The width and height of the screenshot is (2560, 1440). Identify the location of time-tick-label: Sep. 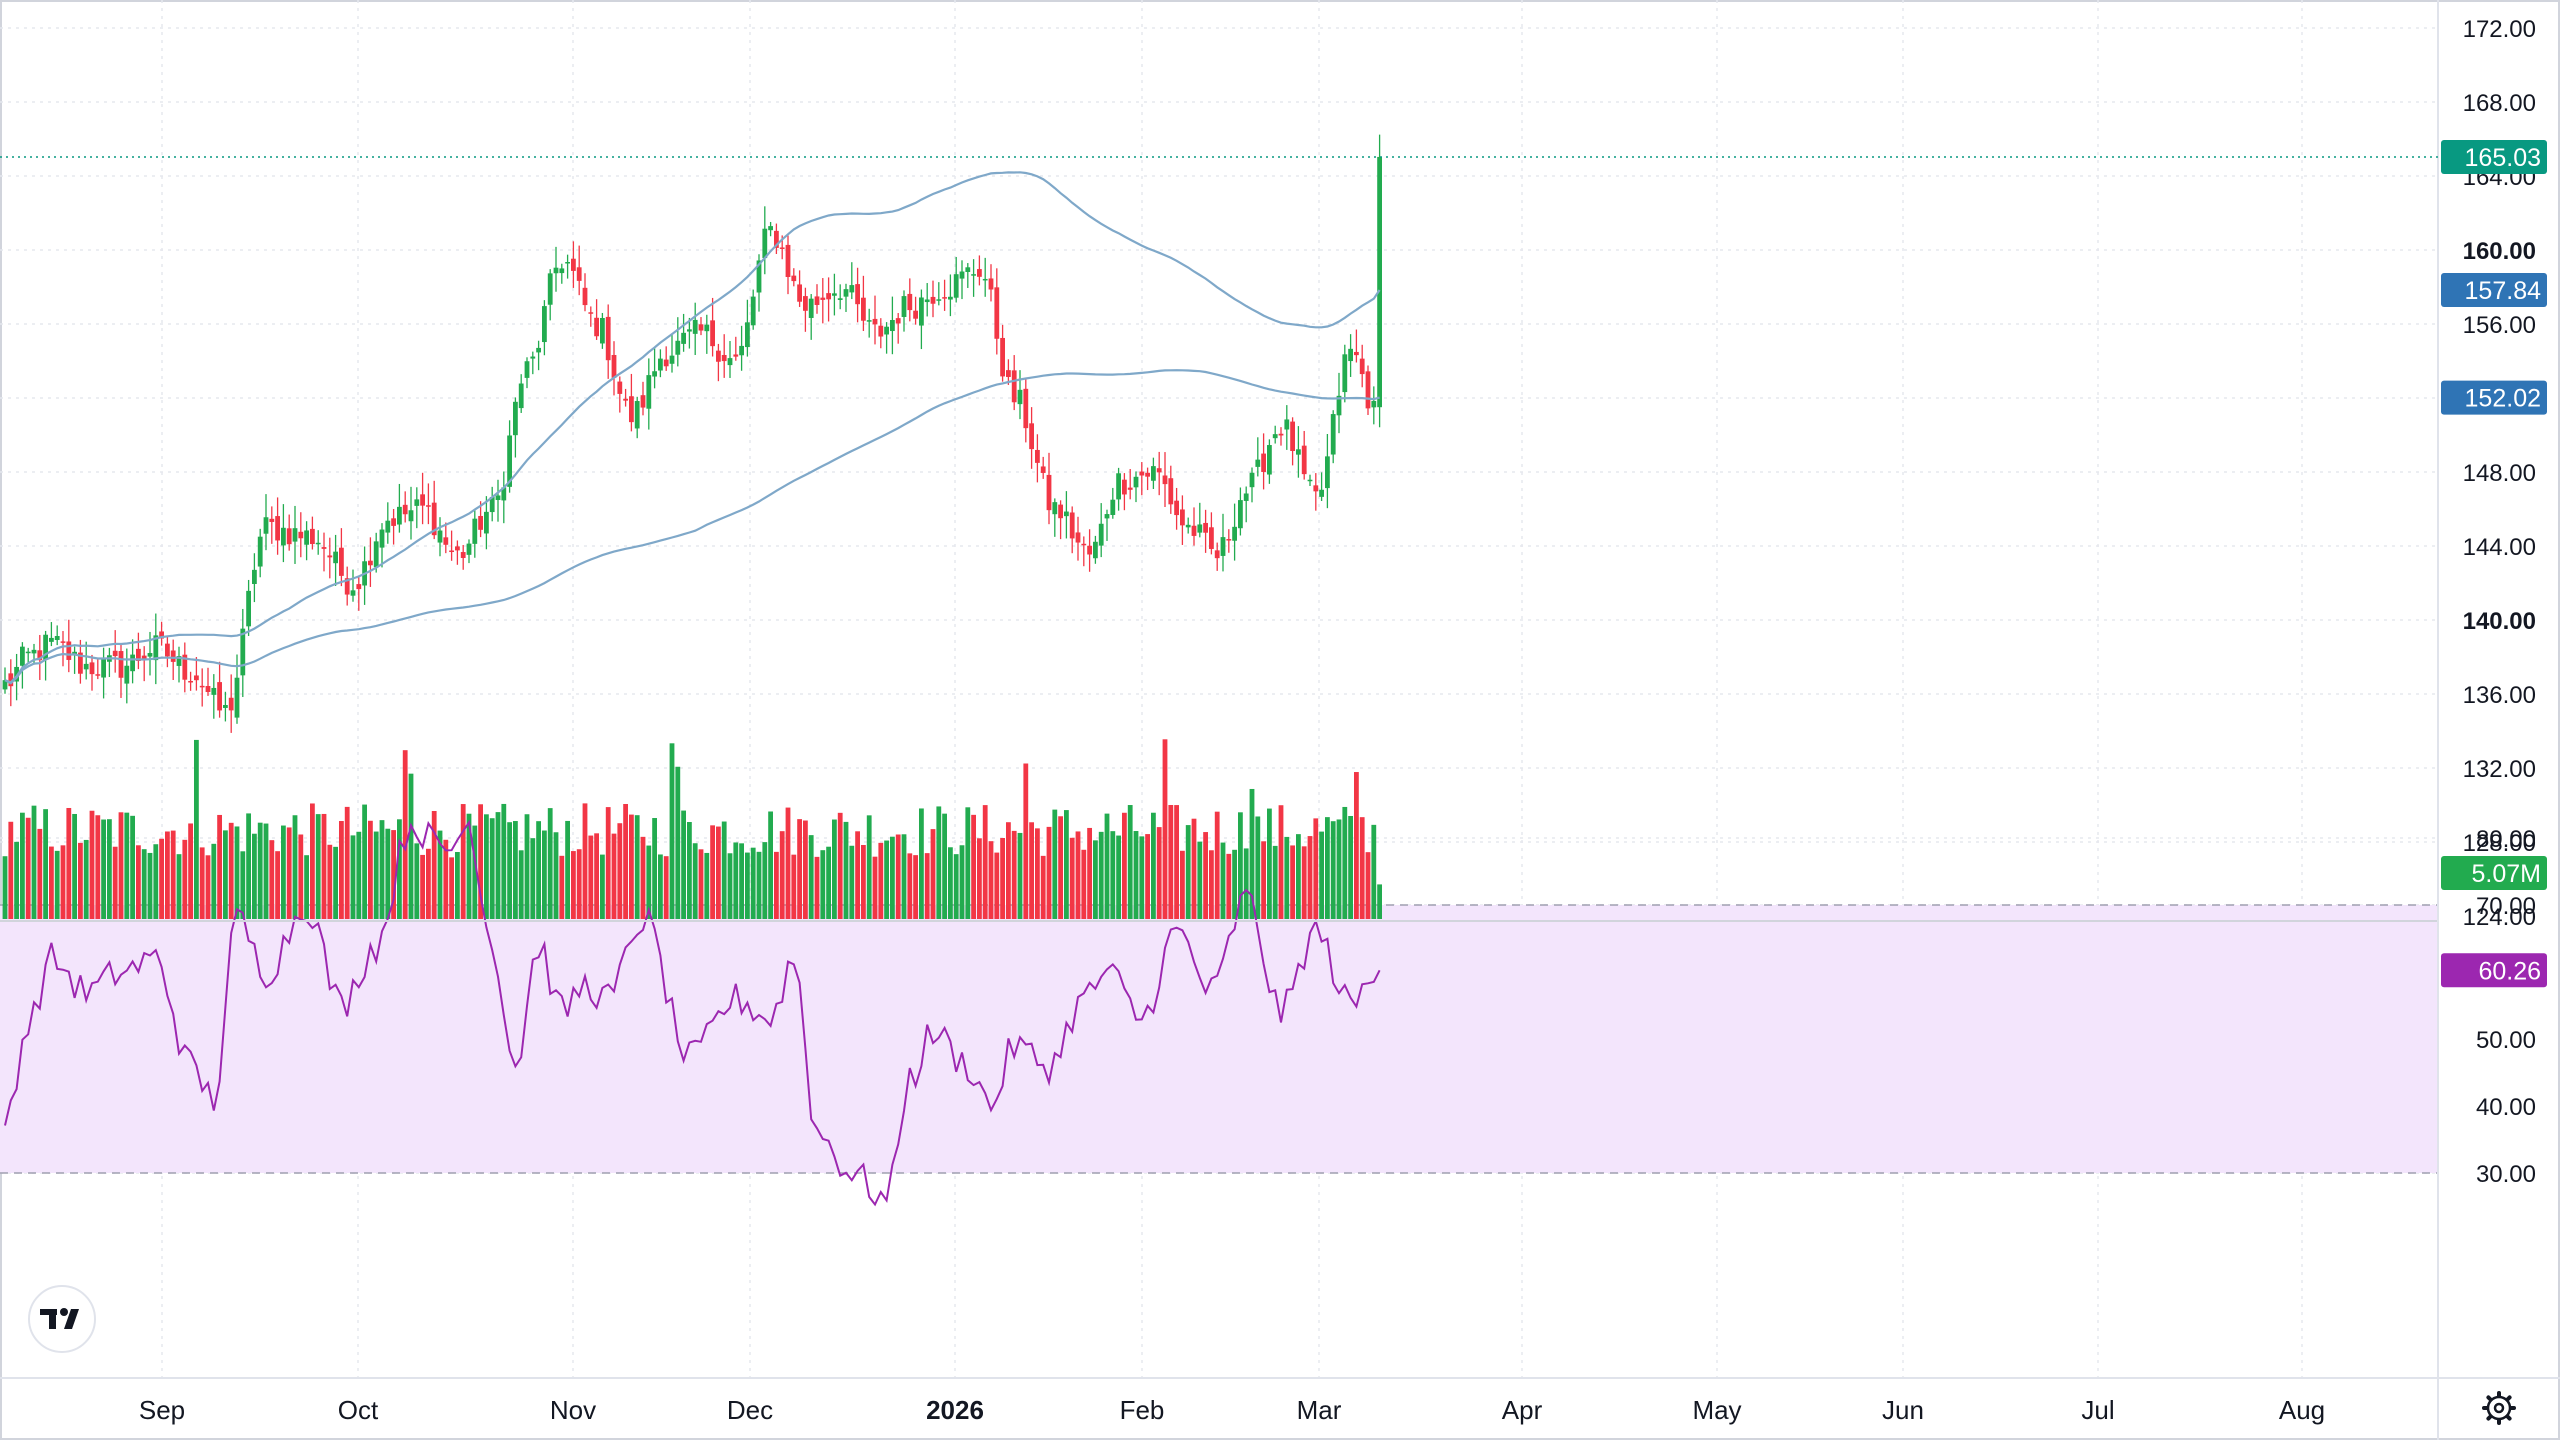
(162, 1410).